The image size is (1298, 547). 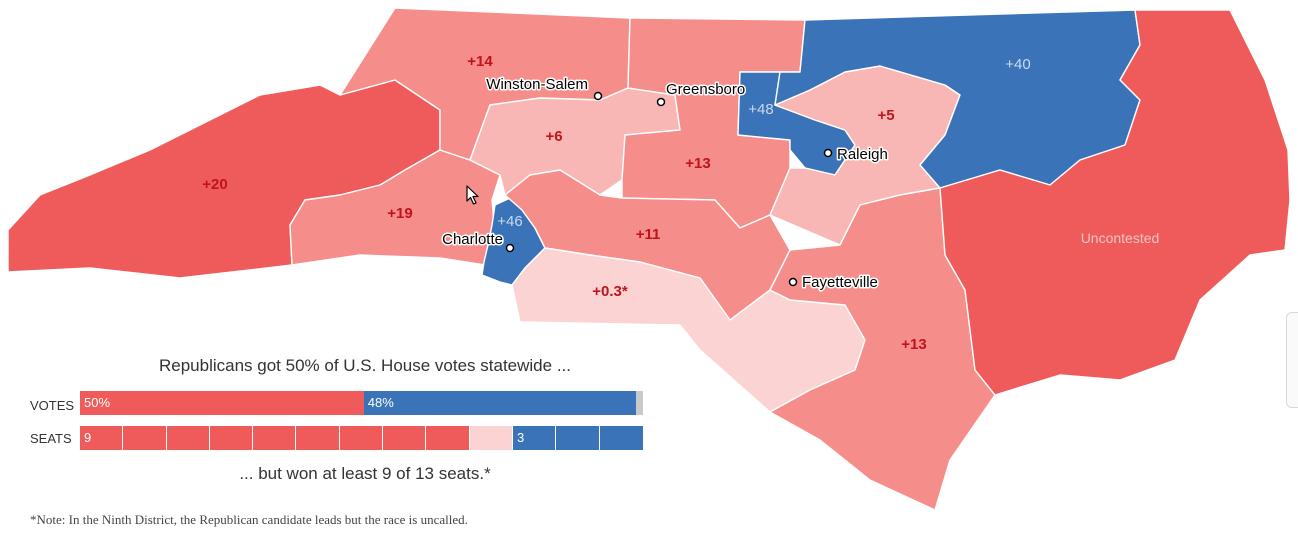 I want to click on votes-segment-other, so click(x=639, y=403).